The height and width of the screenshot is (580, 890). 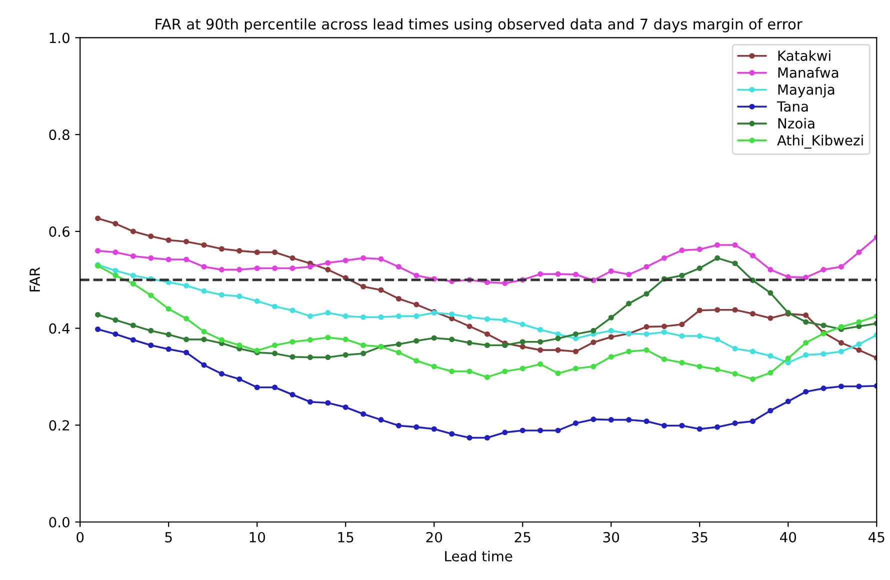 What do you see at coordinates (59, 135) in the screenshot?
I see `y-tick-label: 0.8` at bounding box center [59, 135].